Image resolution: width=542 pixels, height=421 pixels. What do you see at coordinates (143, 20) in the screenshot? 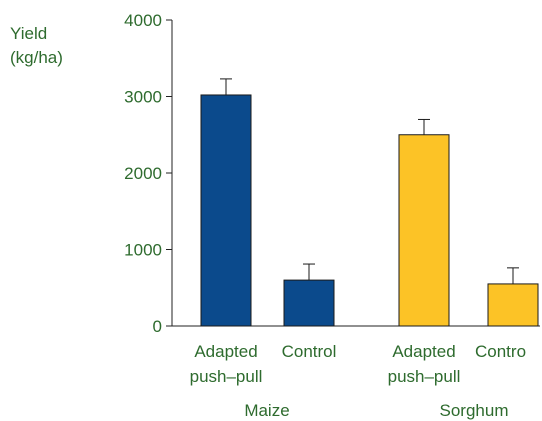
I see `y-tick-label: 4000` at bounding box center [143, 20].